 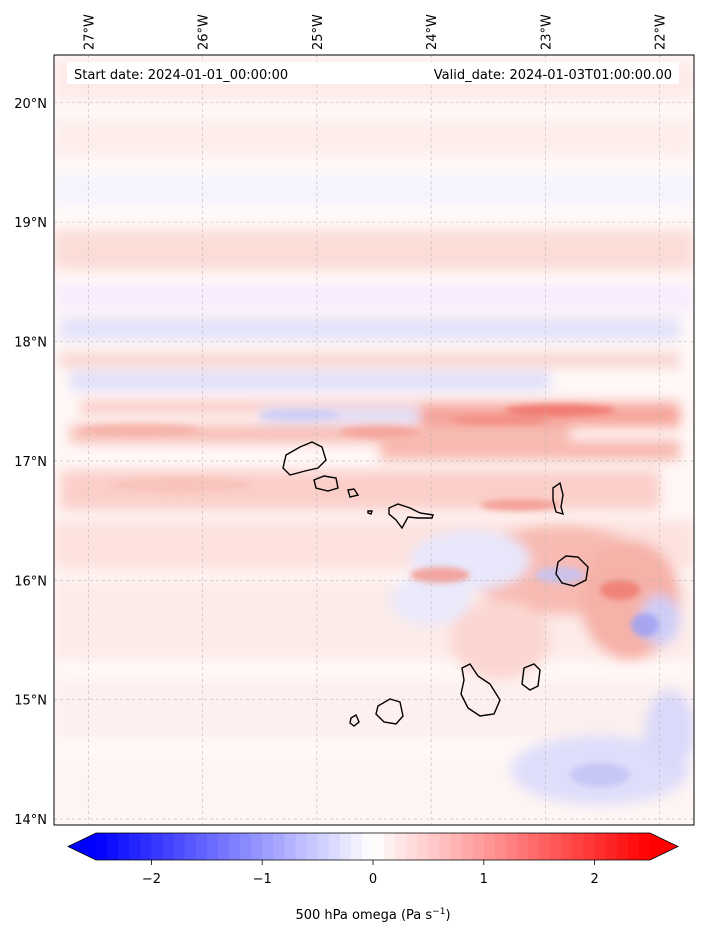 What do you see at coordinates (82, 846) in the screenshot?
I see `colorbar-low-extension` at bounding box center [82, 846].